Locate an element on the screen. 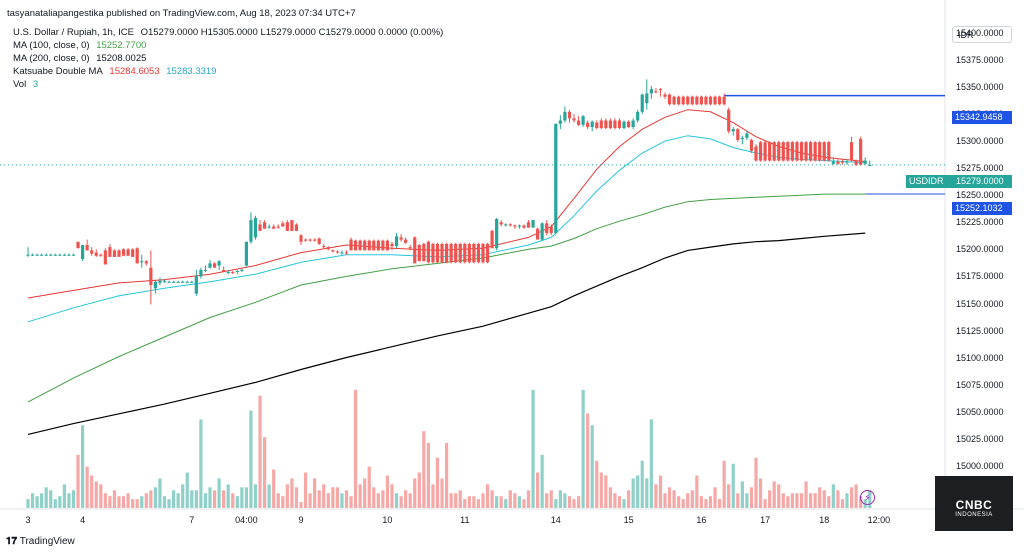 The height and width of the screenshot is (555, 1024). katsuabe-legend: Katsuabe Double MA 15284.6053 15283.3319 is located at coordinates (116, 71).